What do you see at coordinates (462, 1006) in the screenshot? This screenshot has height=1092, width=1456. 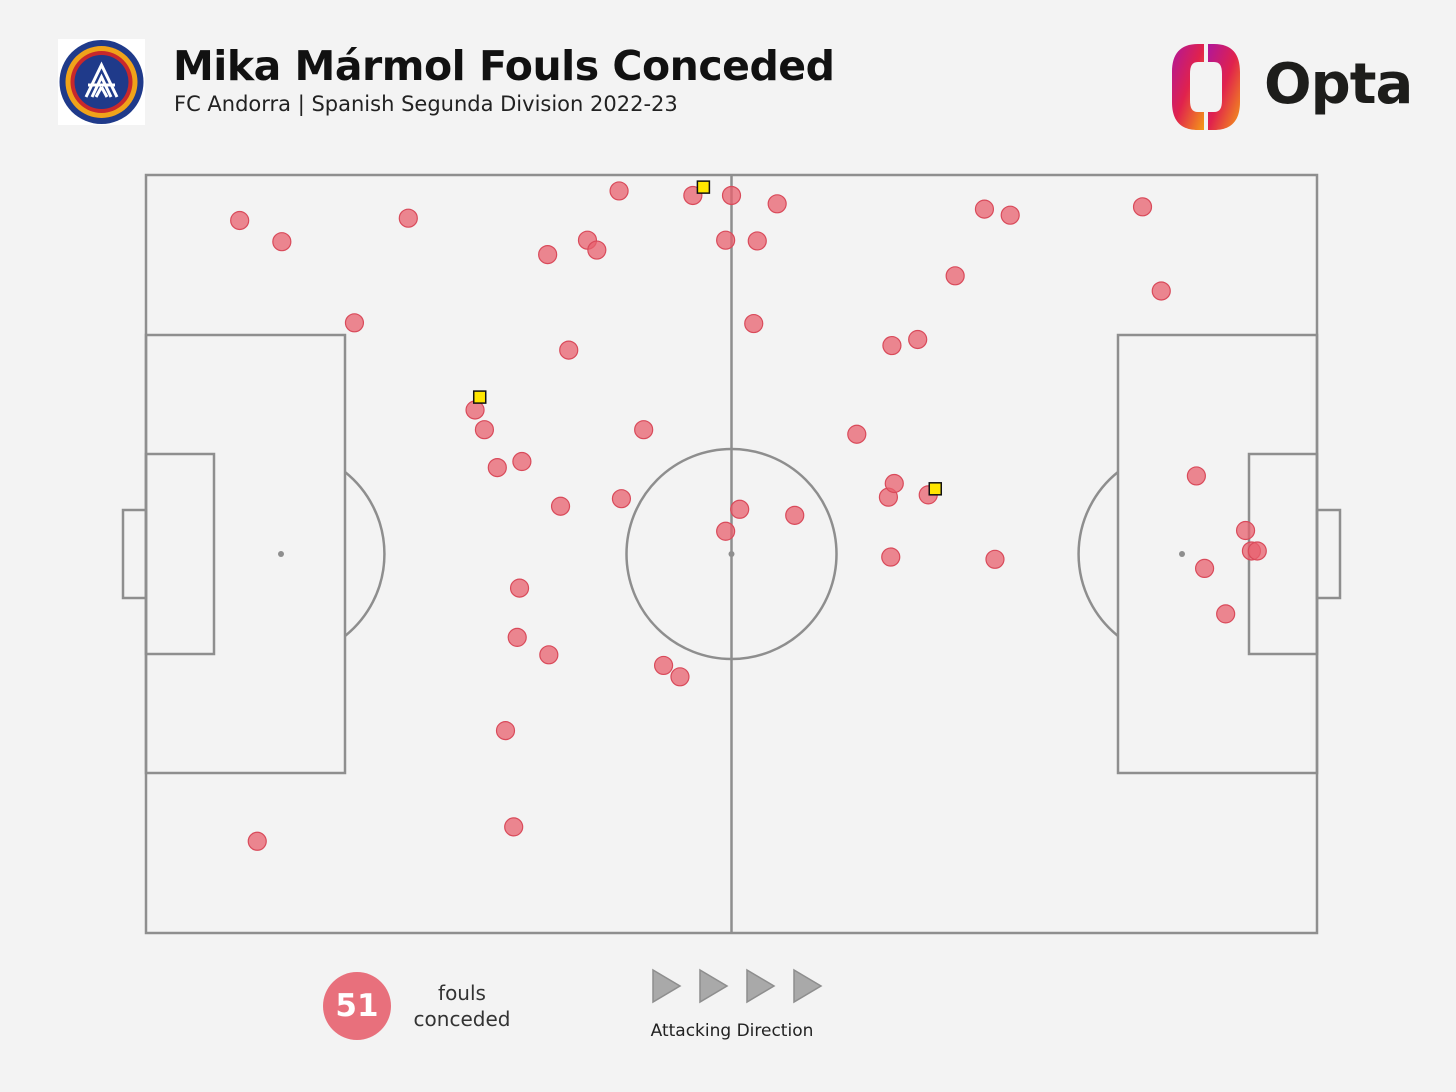 I see `foul-count-label: fouls conceded` at bounding box center [462, 1006].